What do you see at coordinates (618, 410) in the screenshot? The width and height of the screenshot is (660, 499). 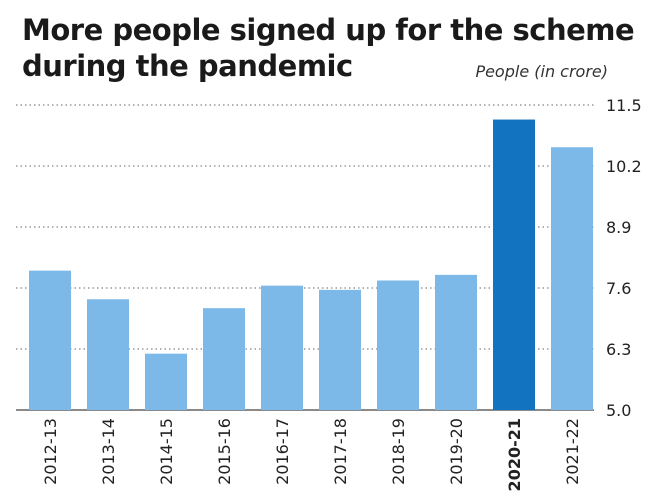 I see `y-tick-label: 5.0` at bounding box center [618, 410].